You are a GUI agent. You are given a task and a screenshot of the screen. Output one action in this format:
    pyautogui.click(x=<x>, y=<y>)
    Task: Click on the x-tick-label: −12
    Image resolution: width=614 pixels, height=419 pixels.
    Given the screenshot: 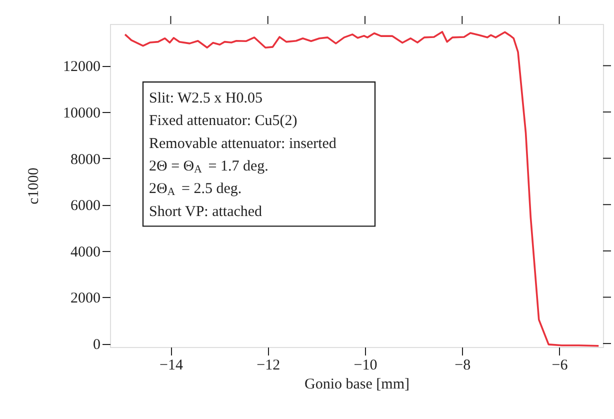 What is the action you would take?
    pyautogui.click(x=268, y=366)
    